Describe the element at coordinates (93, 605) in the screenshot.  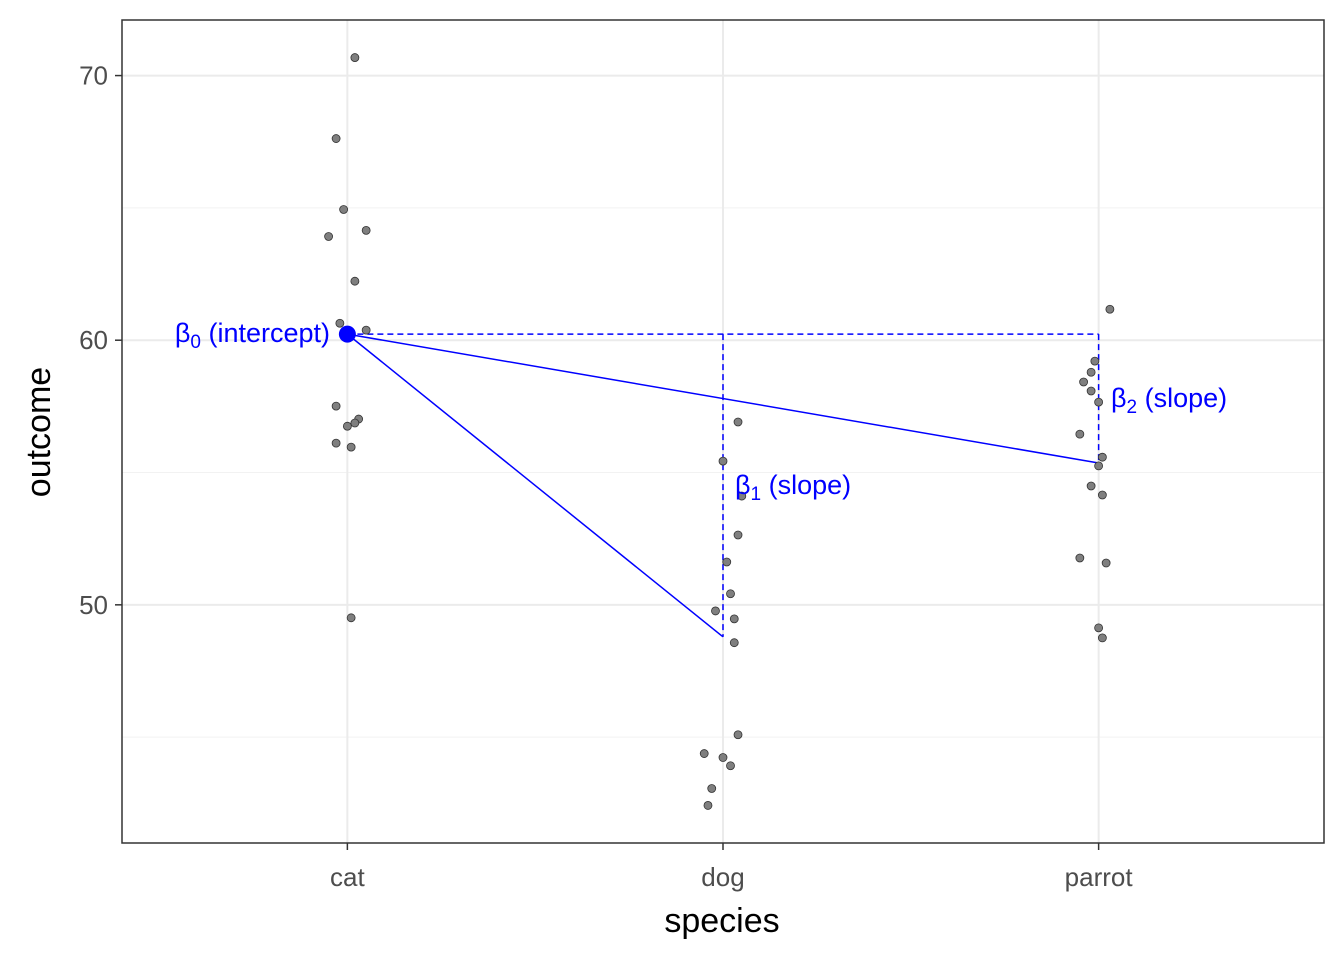
I see `y-tick-label: 50` at that location.